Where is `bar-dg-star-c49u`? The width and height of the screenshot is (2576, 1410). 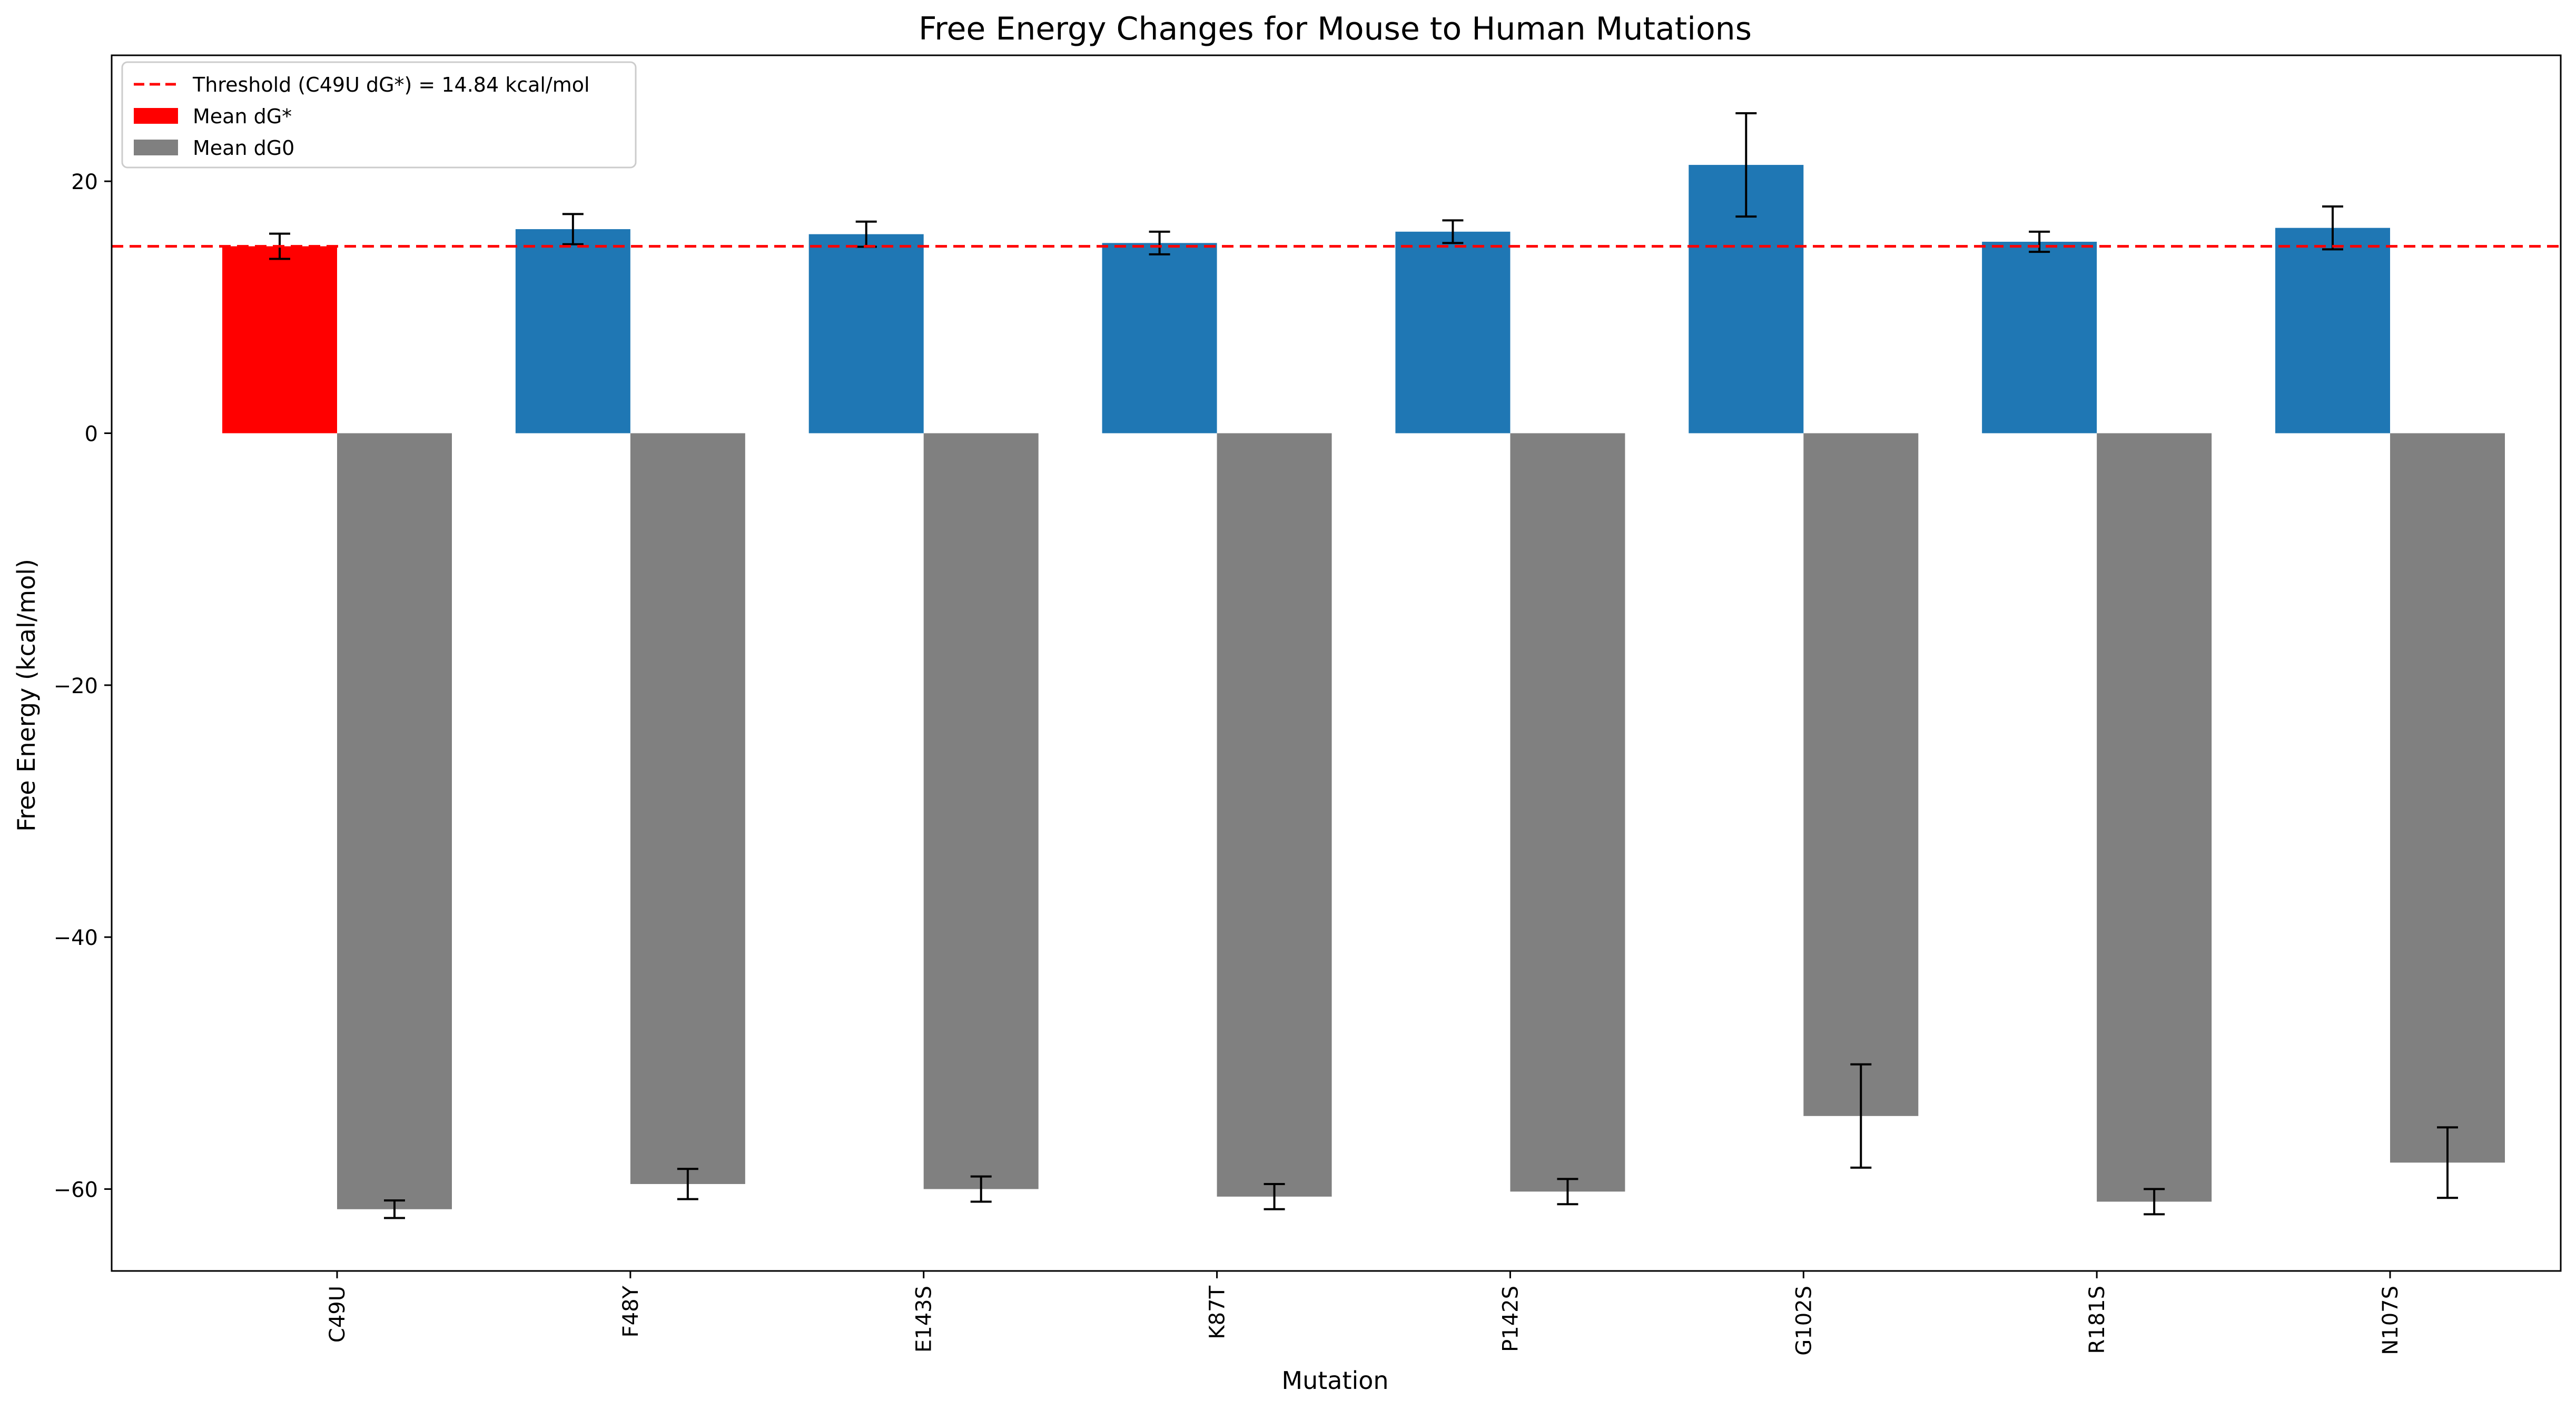
bar-dg-star-c49u is located at coordinates (279, 339).